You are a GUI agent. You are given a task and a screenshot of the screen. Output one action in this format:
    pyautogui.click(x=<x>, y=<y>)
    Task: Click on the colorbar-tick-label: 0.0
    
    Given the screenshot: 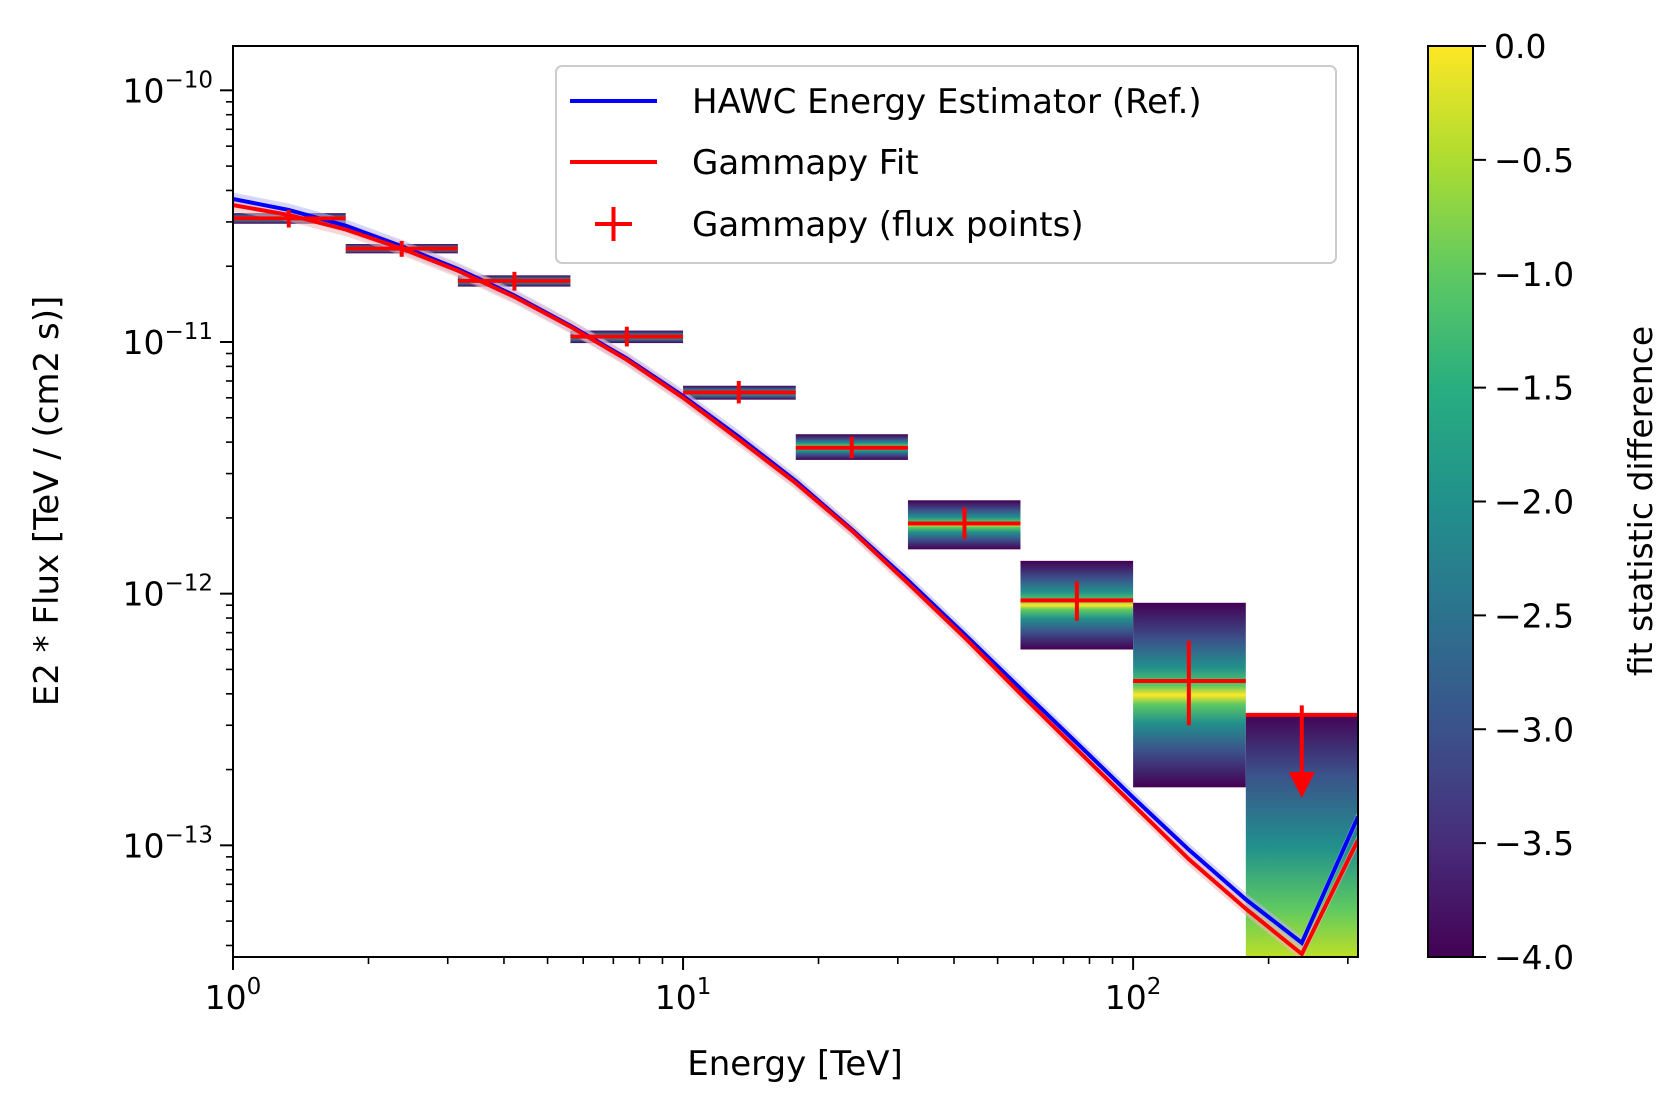 What is the action you would take?
    pyautogui.click(x=1520, y=46)
    